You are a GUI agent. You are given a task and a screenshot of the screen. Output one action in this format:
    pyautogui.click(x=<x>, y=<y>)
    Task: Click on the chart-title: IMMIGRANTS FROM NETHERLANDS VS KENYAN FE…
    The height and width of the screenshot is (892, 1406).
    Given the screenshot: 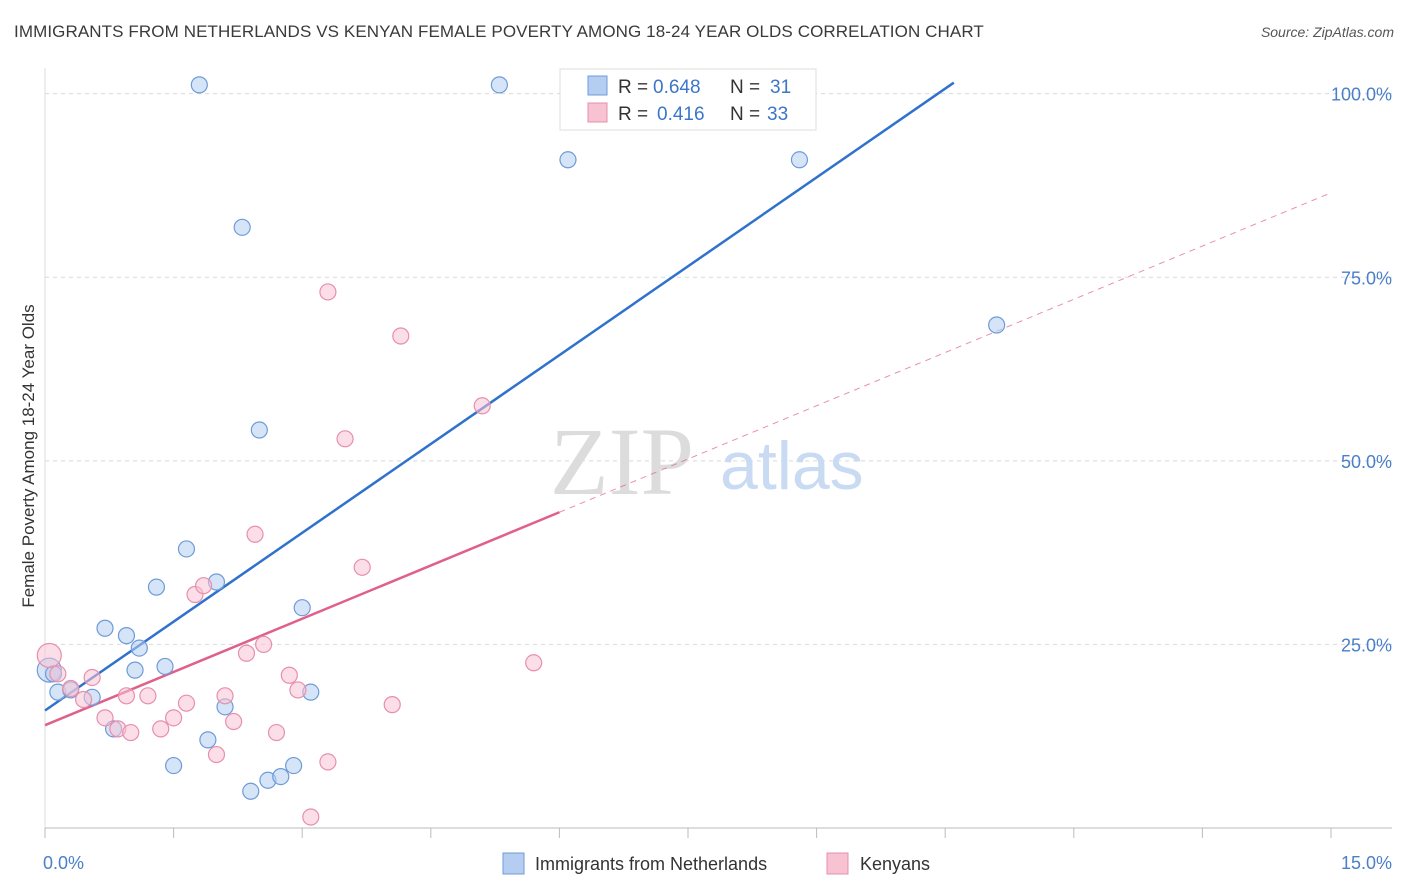 What is the action you would take?
    pyautogui.click(x=499, y=31)
    